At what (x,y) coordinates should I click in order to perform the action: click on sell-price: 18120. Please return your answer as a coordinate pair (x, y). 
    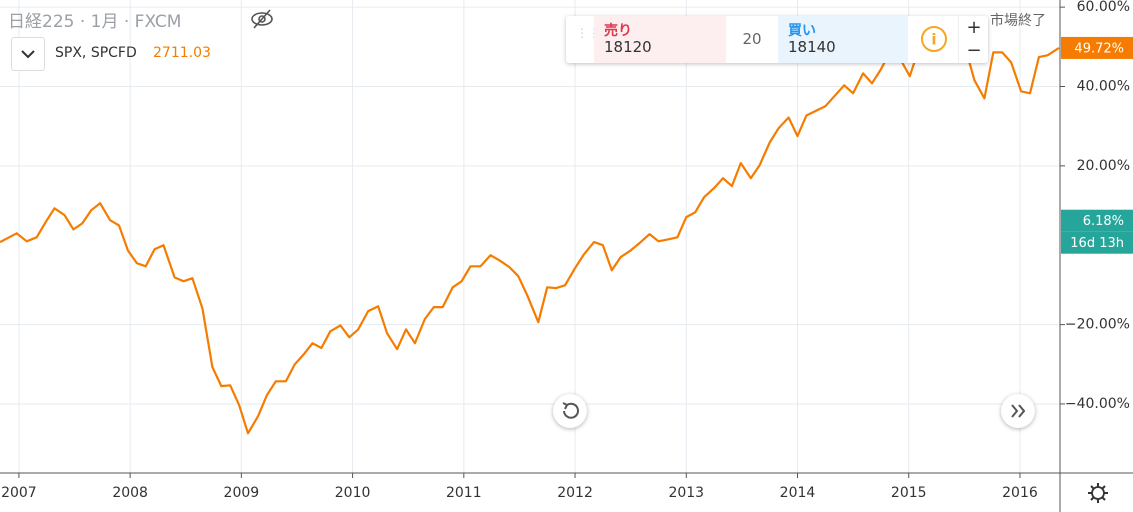
    Looking at the image, I should click on (628, 47).